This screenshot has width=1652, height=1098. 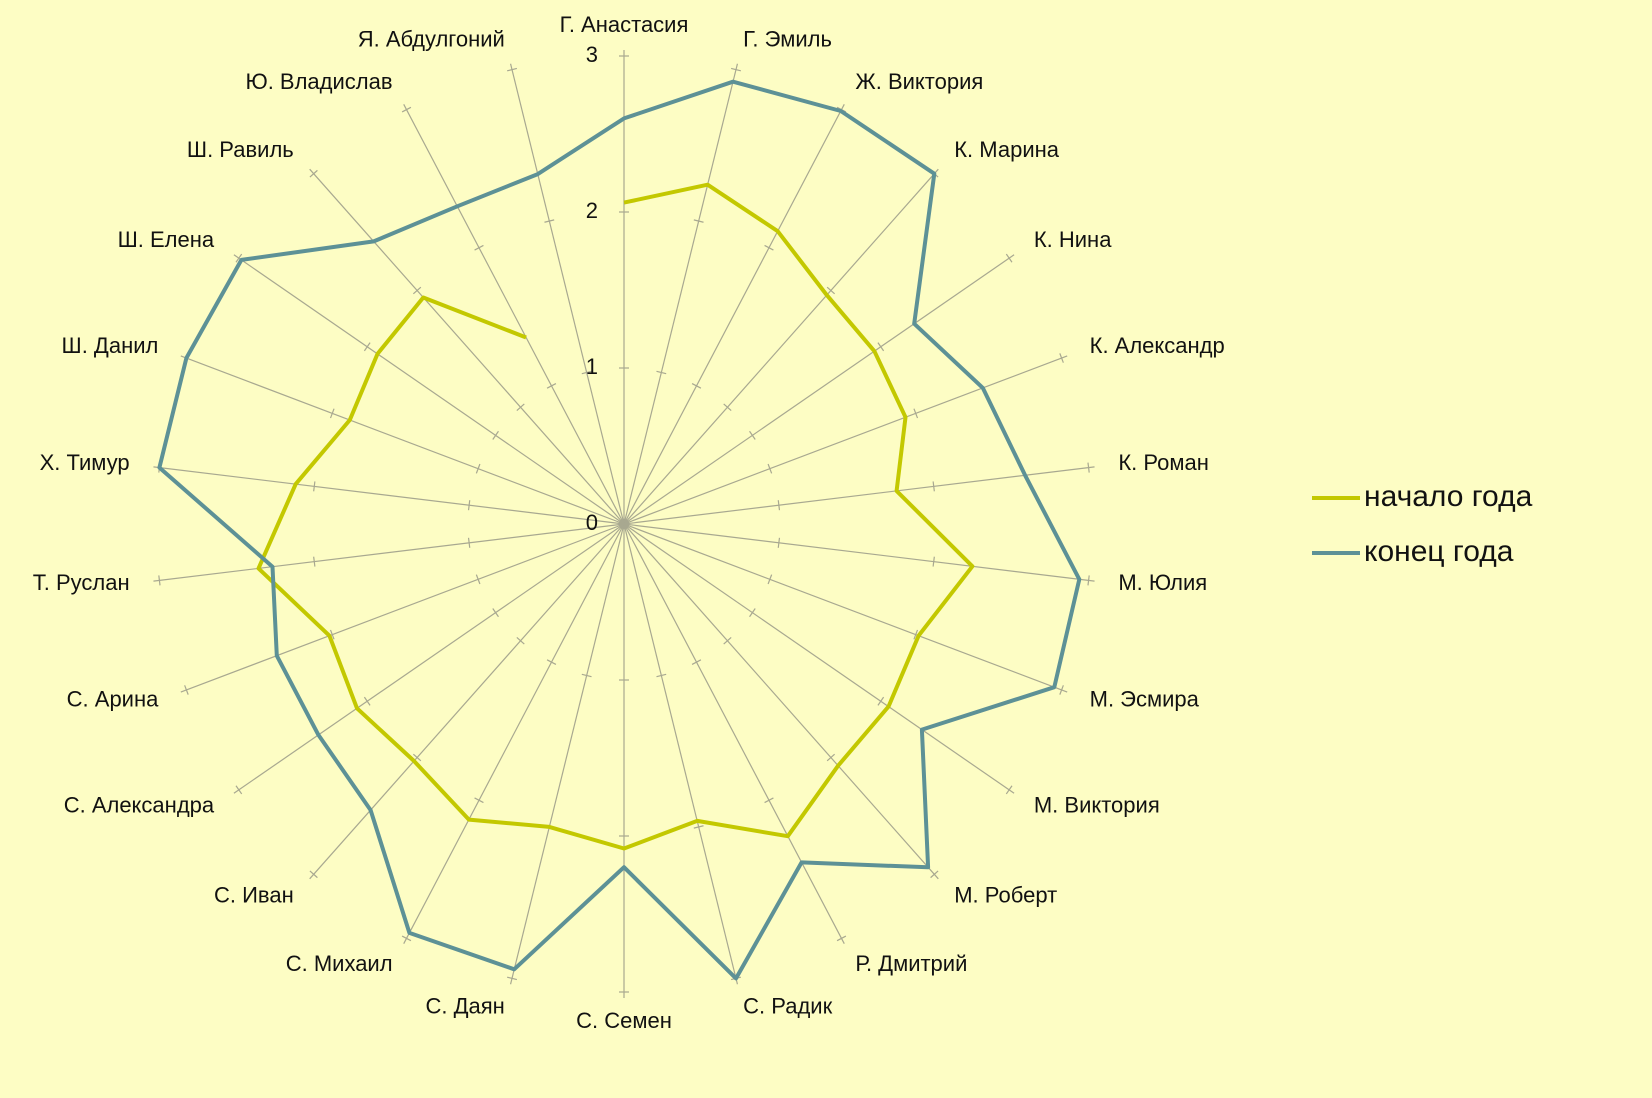 I want to click on legend-label: начало года, so click(x=1448, y=496).